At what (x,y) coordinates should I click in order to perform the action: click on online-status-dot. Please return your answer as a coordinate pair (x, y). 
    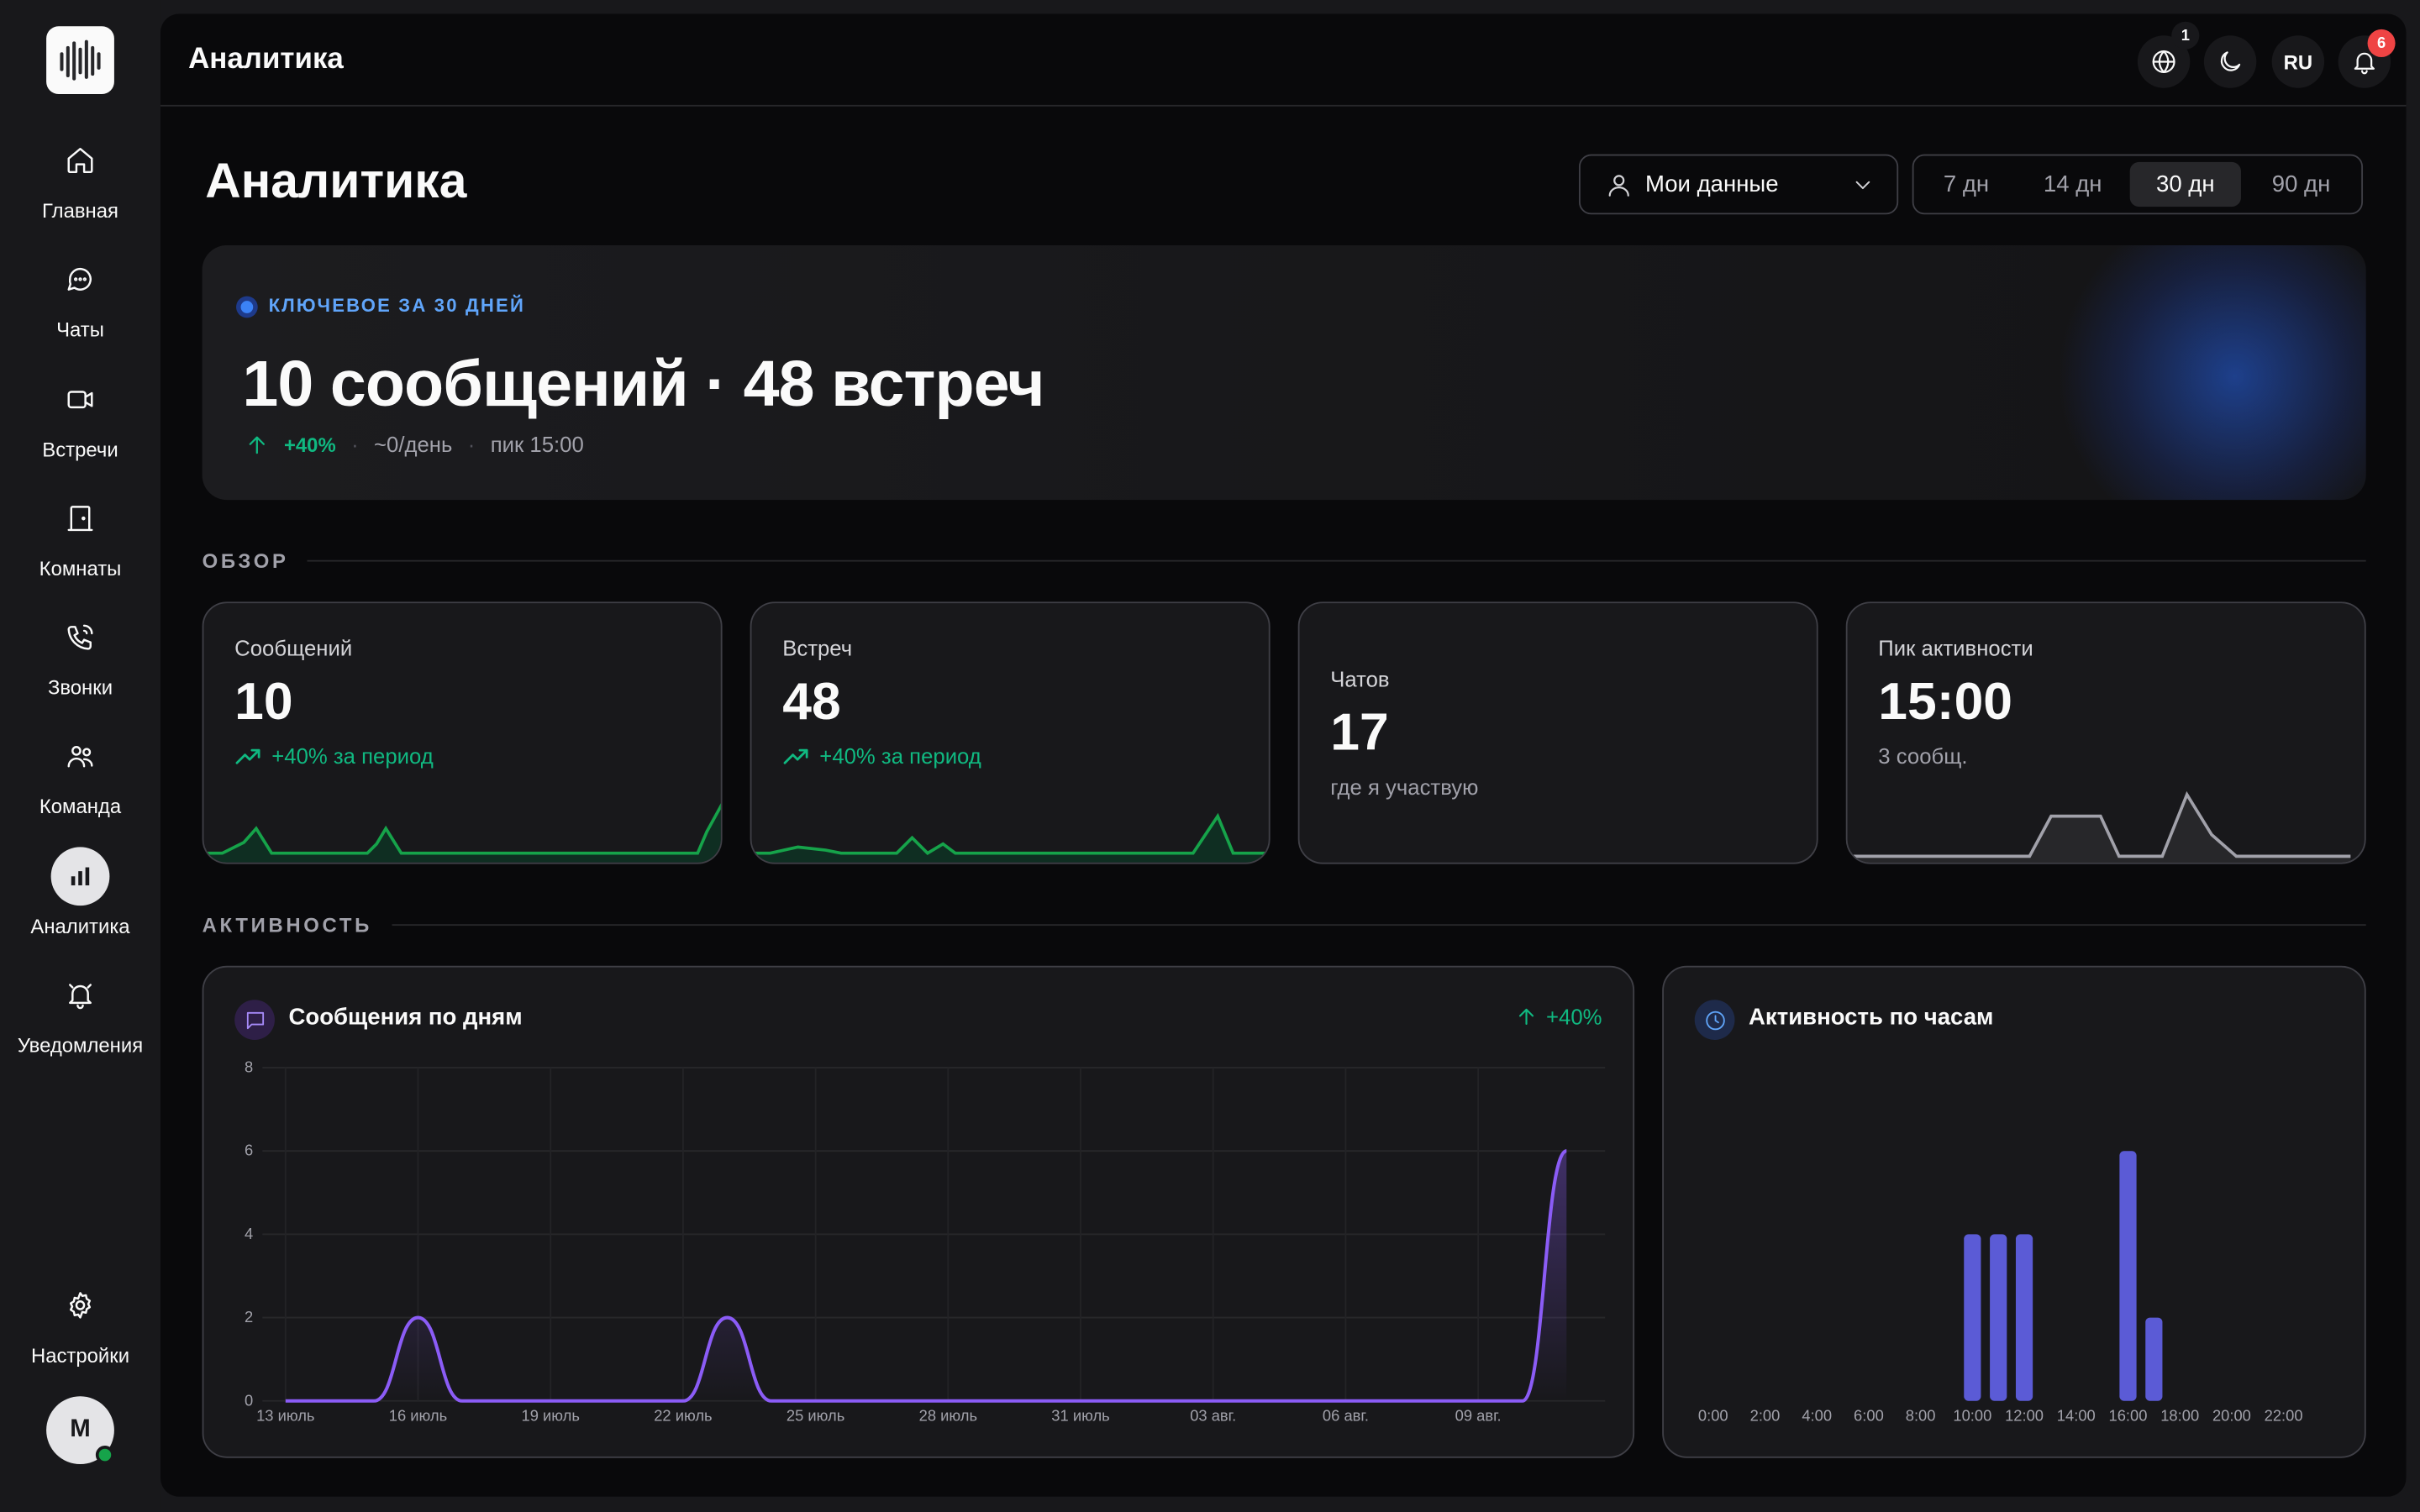
    Looking at the image, I should click on (105, 1455).